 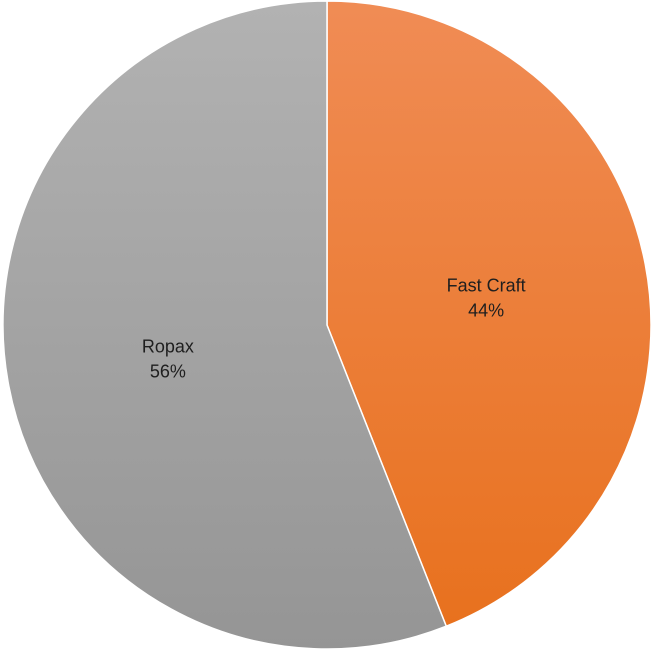 What do you see at coordinates (168, 371) in the screenshot?
I see `slice-percent-ropax: 56%` at bounding box center [168, 371].